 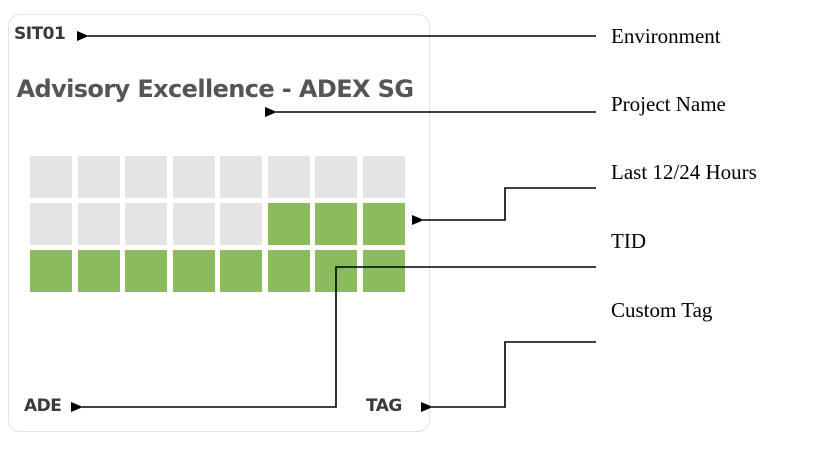 What do you see at coordinates (628, 241) in the screenshot?
I see `legend-tid: TID` at bounding box center [628, 241].